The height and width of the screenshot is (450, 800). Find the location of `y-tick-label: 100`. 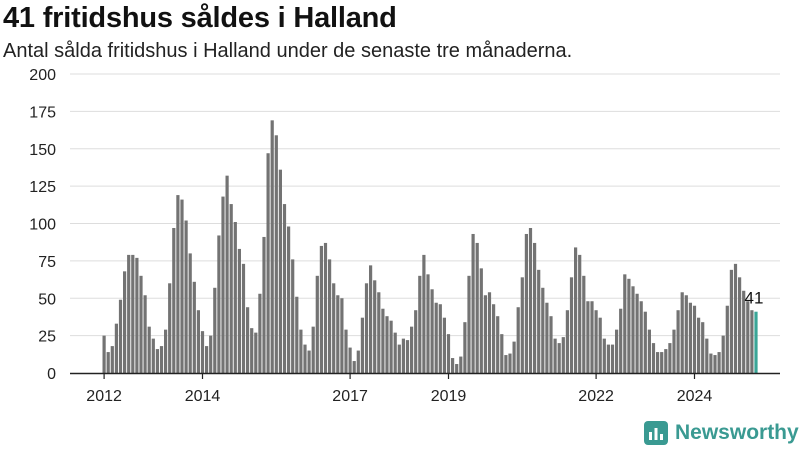

y-tick-label: 100 is located at coordinates (42, 225).